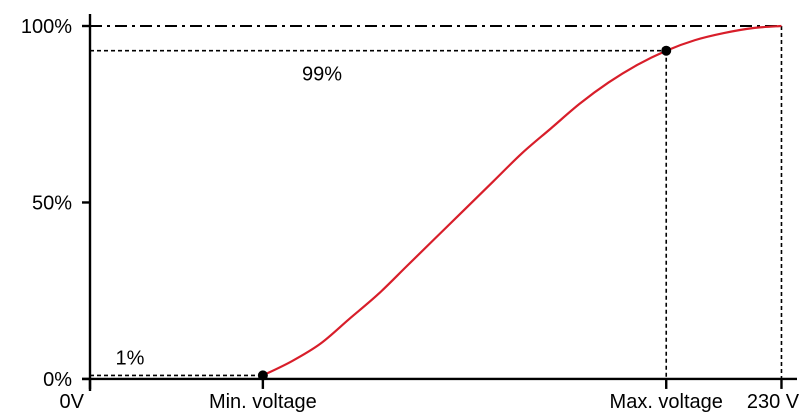 The height and width of the screenshot is (419, 809). I want to click on x-tick-label-2: Max. voltage, so click(666, 402).